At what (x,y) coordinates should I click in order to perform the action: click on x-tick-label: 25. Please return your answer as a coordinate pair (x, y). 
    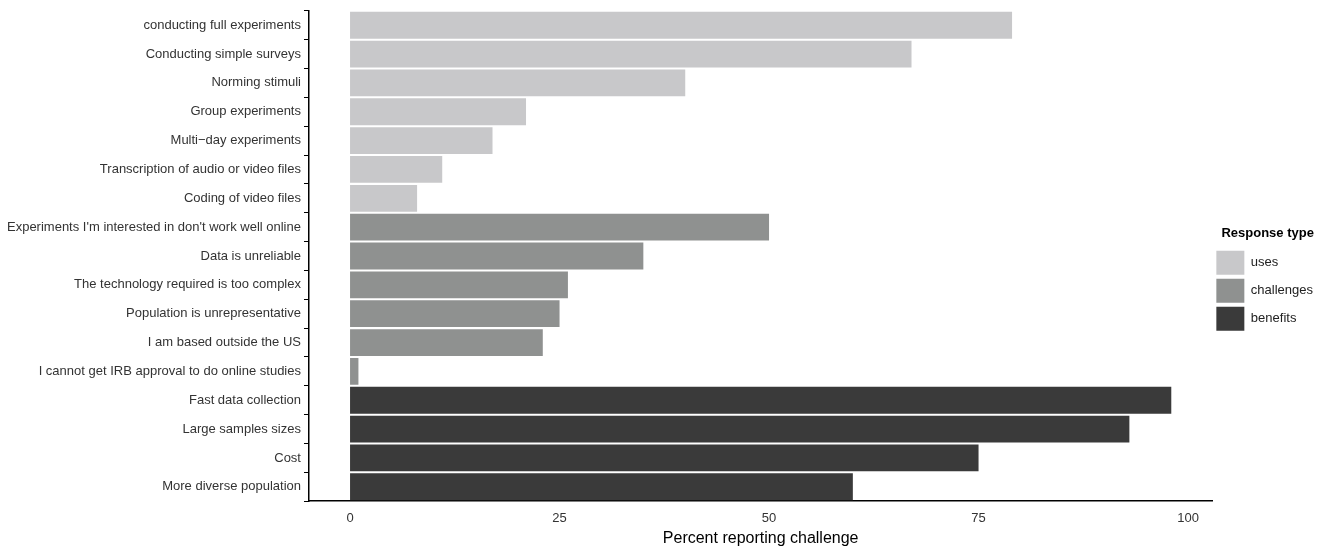
    Looking at the image, I should click on (559, 517).